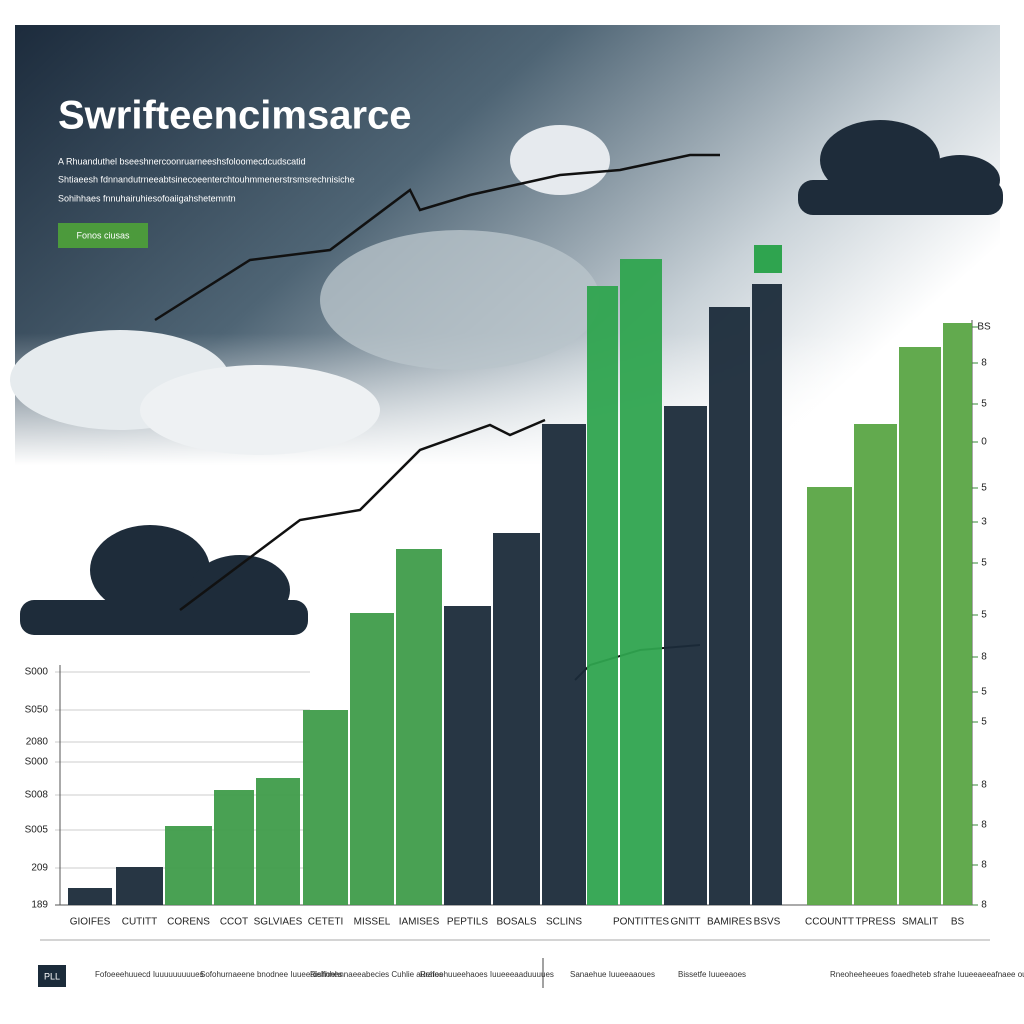  What do you see at coordinates (729, 922) in the screenshot?
I see `x-tick-label: BAMIRES` at bounding box center [729, 922].